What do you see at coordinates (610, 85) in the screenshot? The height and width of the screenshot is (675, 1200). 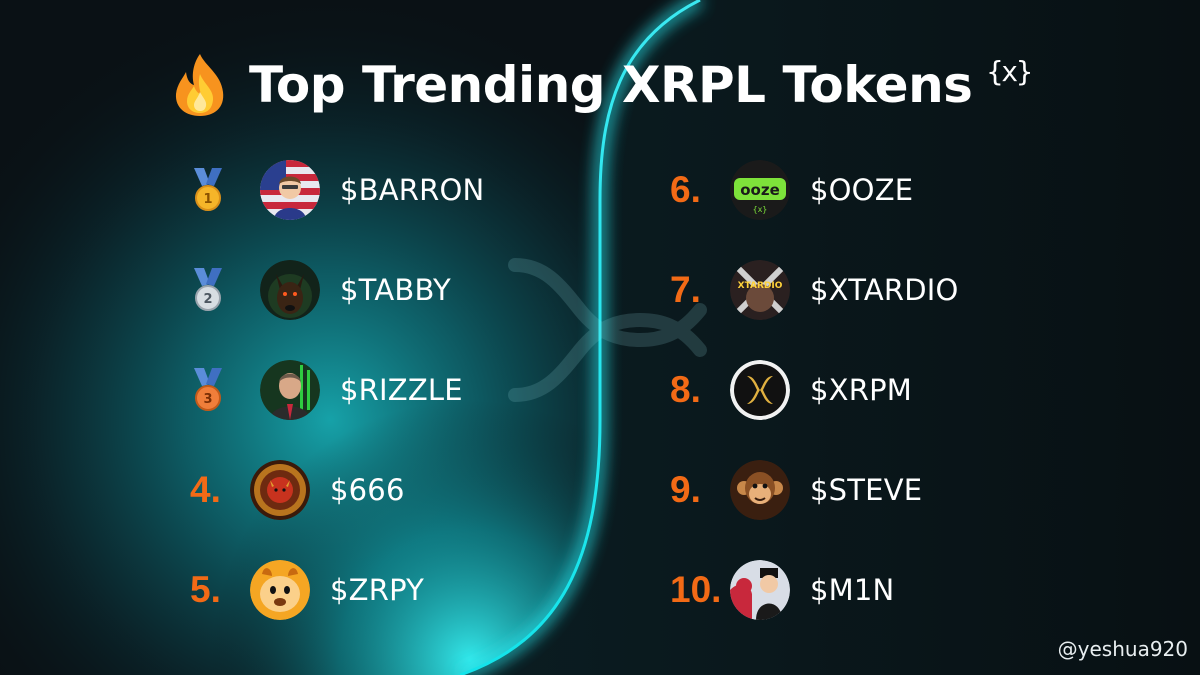 I see `page-title: Top Trending XRPL Tokens` at bounding box center [610, 85].